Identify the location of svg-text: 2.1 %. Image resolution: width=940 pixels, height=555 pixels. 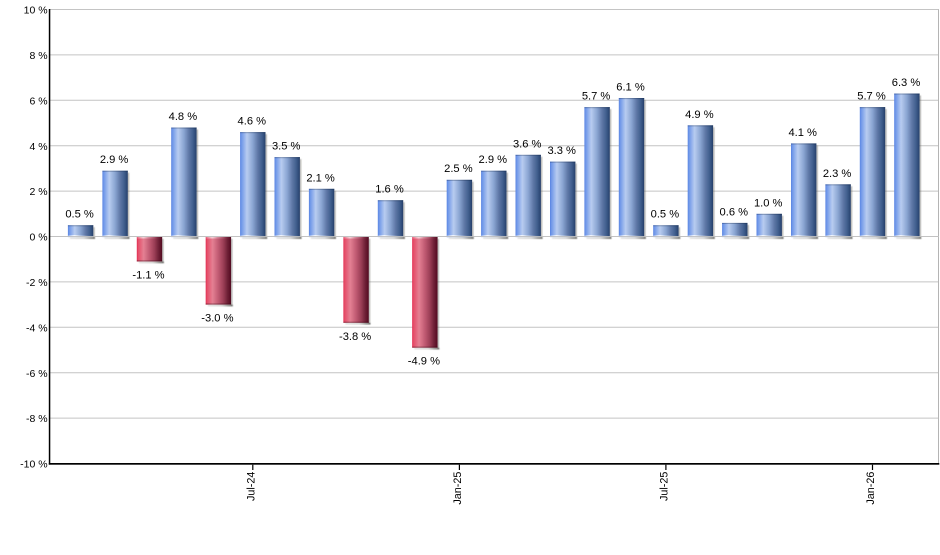
(320, 178).